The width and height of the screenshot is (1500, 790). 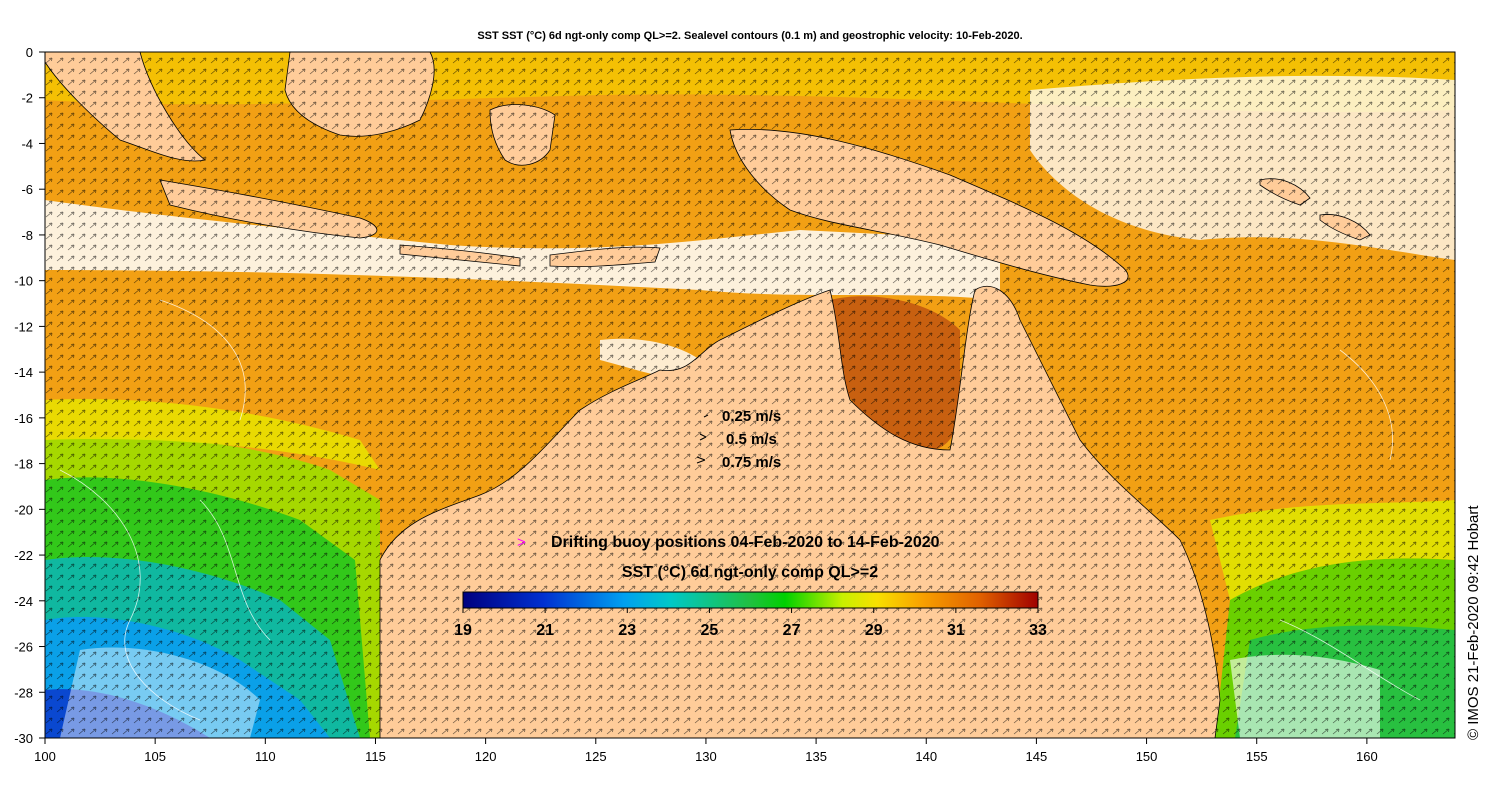 What do you see at coordinates (751, 462) in the screenshot?
I see `velocity-label-075: 0.75 m/s` at bounding box center [751, 462].